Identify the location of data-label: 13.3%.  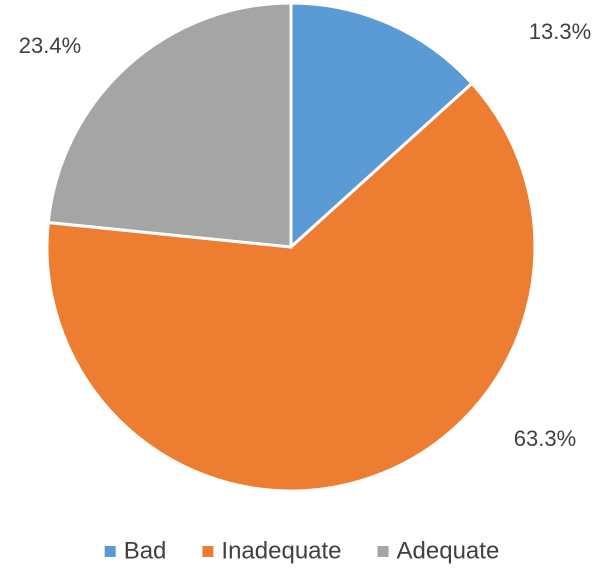
(560, 31).